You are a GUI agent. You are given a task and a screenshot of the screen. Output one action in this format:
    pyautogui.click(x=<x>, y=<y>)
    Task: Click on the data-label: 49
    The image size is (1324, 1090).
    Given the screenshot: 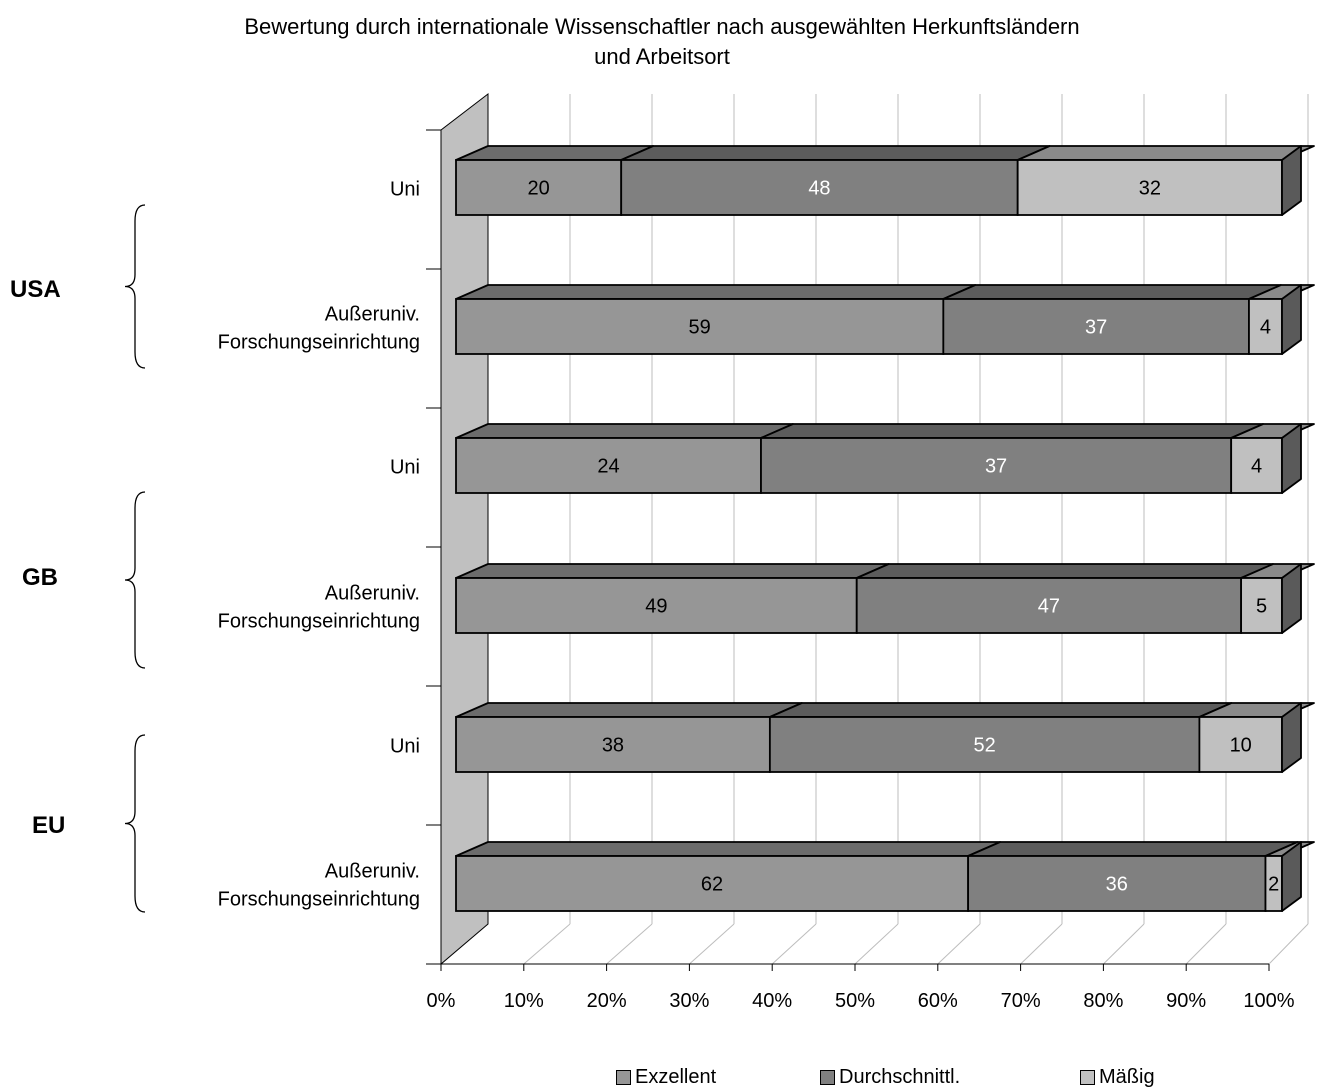 What is the action you would take?
    pyautogui.click(x=656, y=607)
    